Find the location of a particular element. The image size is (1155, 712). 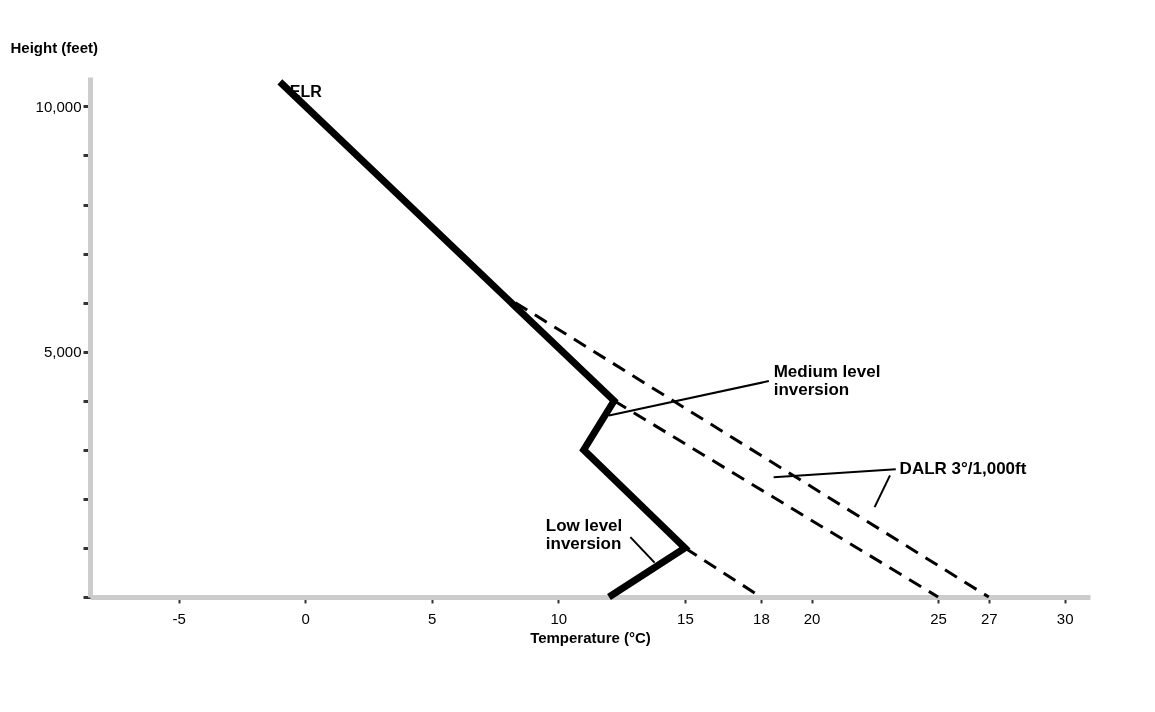

x-tick-label: -5 is located at coordinates (179, 618).